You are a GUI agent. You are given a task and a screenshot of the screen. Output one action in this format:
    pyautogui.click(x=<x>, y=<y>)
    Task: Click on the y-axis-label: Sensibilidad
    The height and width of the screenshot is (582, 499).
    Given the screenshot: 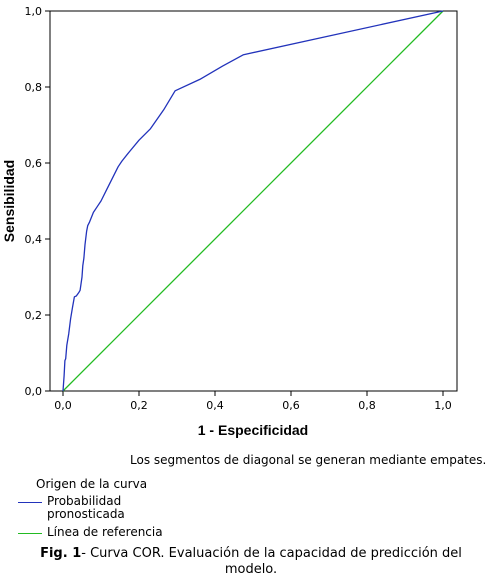 What is the action you would take?
    pyautogui.click(x=9, y=201)
    